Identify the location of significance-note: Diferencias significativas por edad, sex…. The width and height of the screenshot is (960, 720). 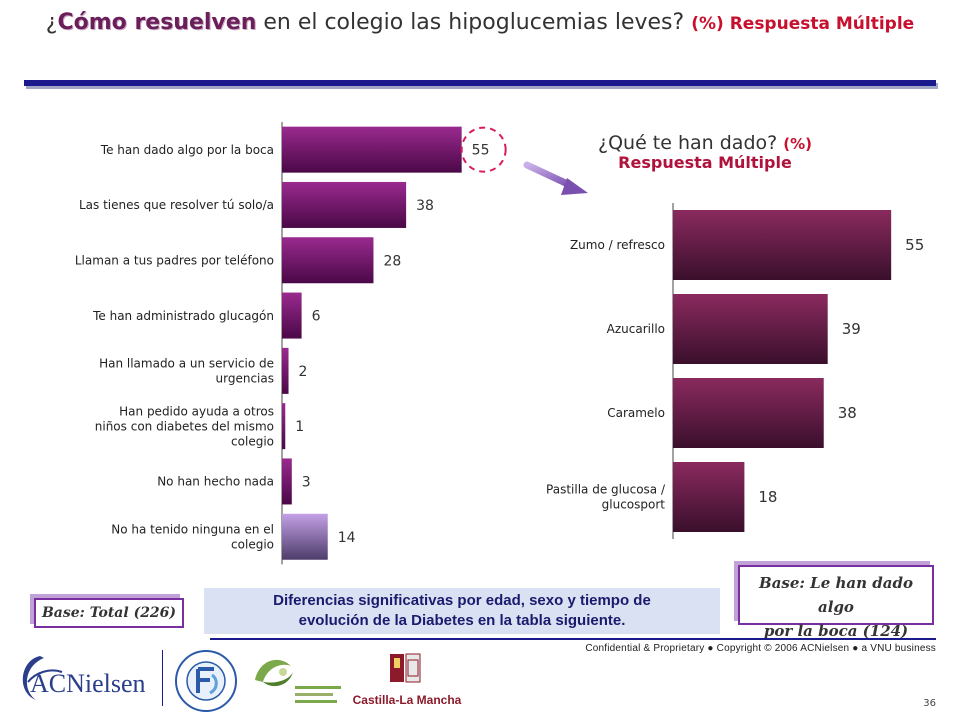
(462, 611).